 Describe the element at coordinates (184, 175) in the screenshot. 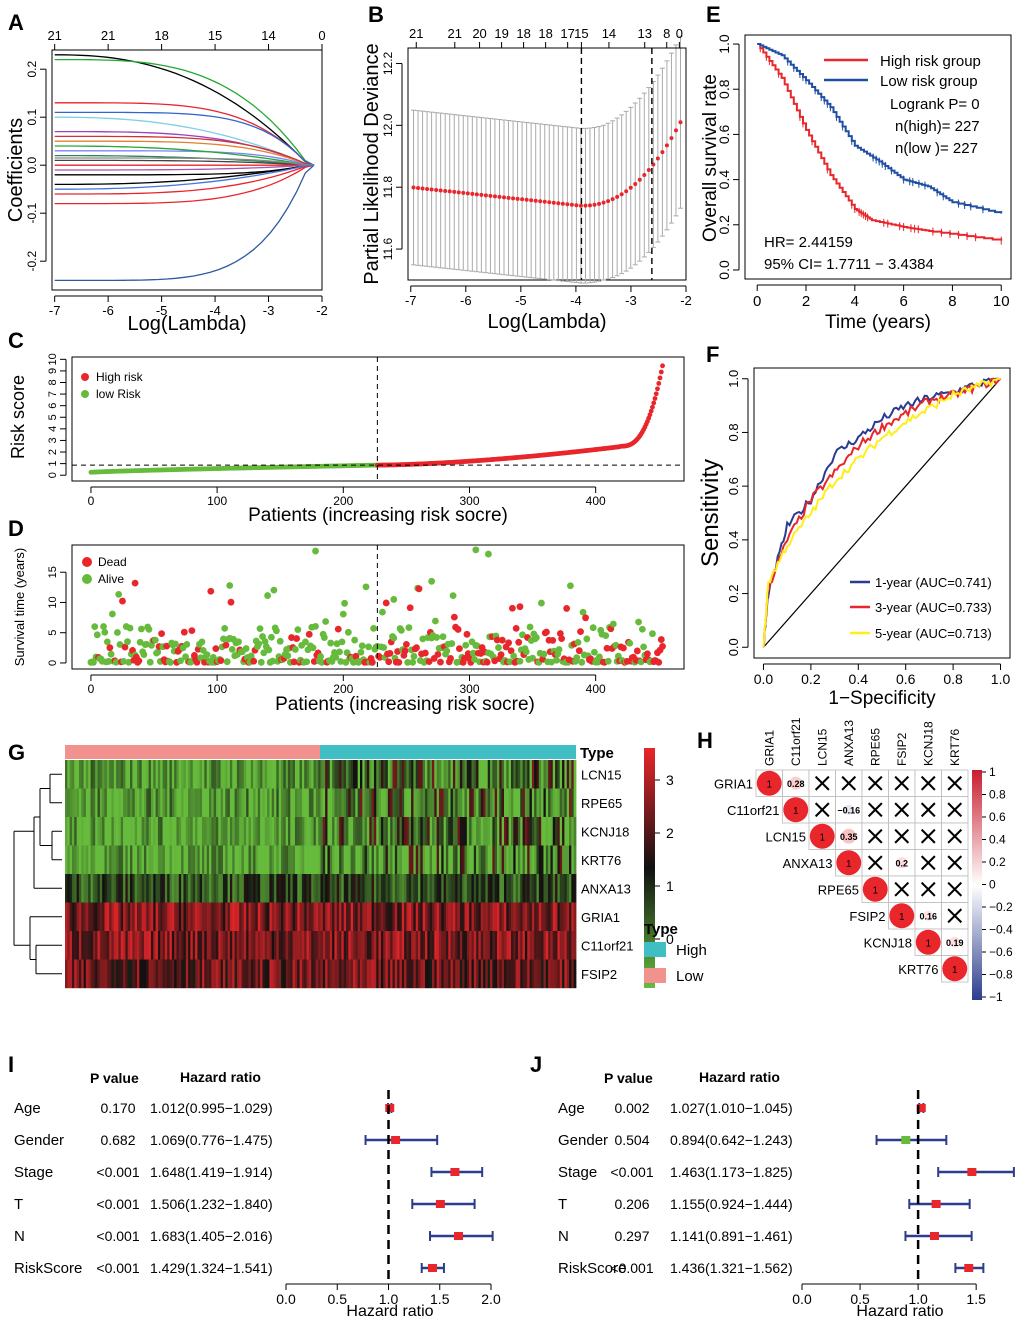

I see `coefficient-path` at that location.